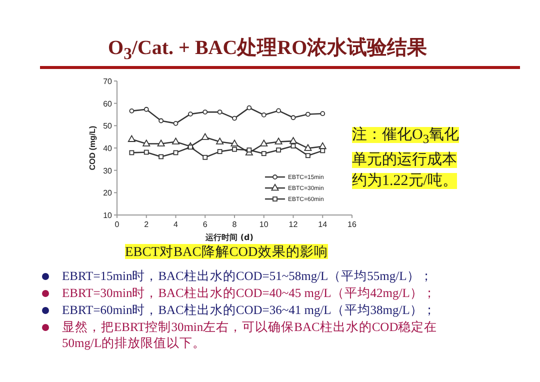  Describe the element at coordinates (117, 224) in the screenshot. I see `x-tick-label: 0` at that location.